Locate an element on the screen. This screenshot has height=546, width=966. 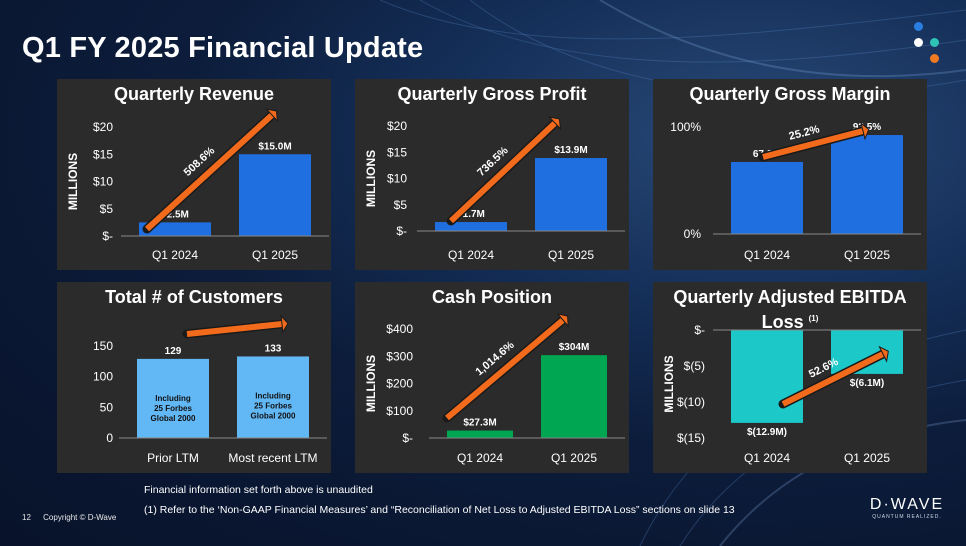
dot-white-icon is located at coordinates (918, 42).